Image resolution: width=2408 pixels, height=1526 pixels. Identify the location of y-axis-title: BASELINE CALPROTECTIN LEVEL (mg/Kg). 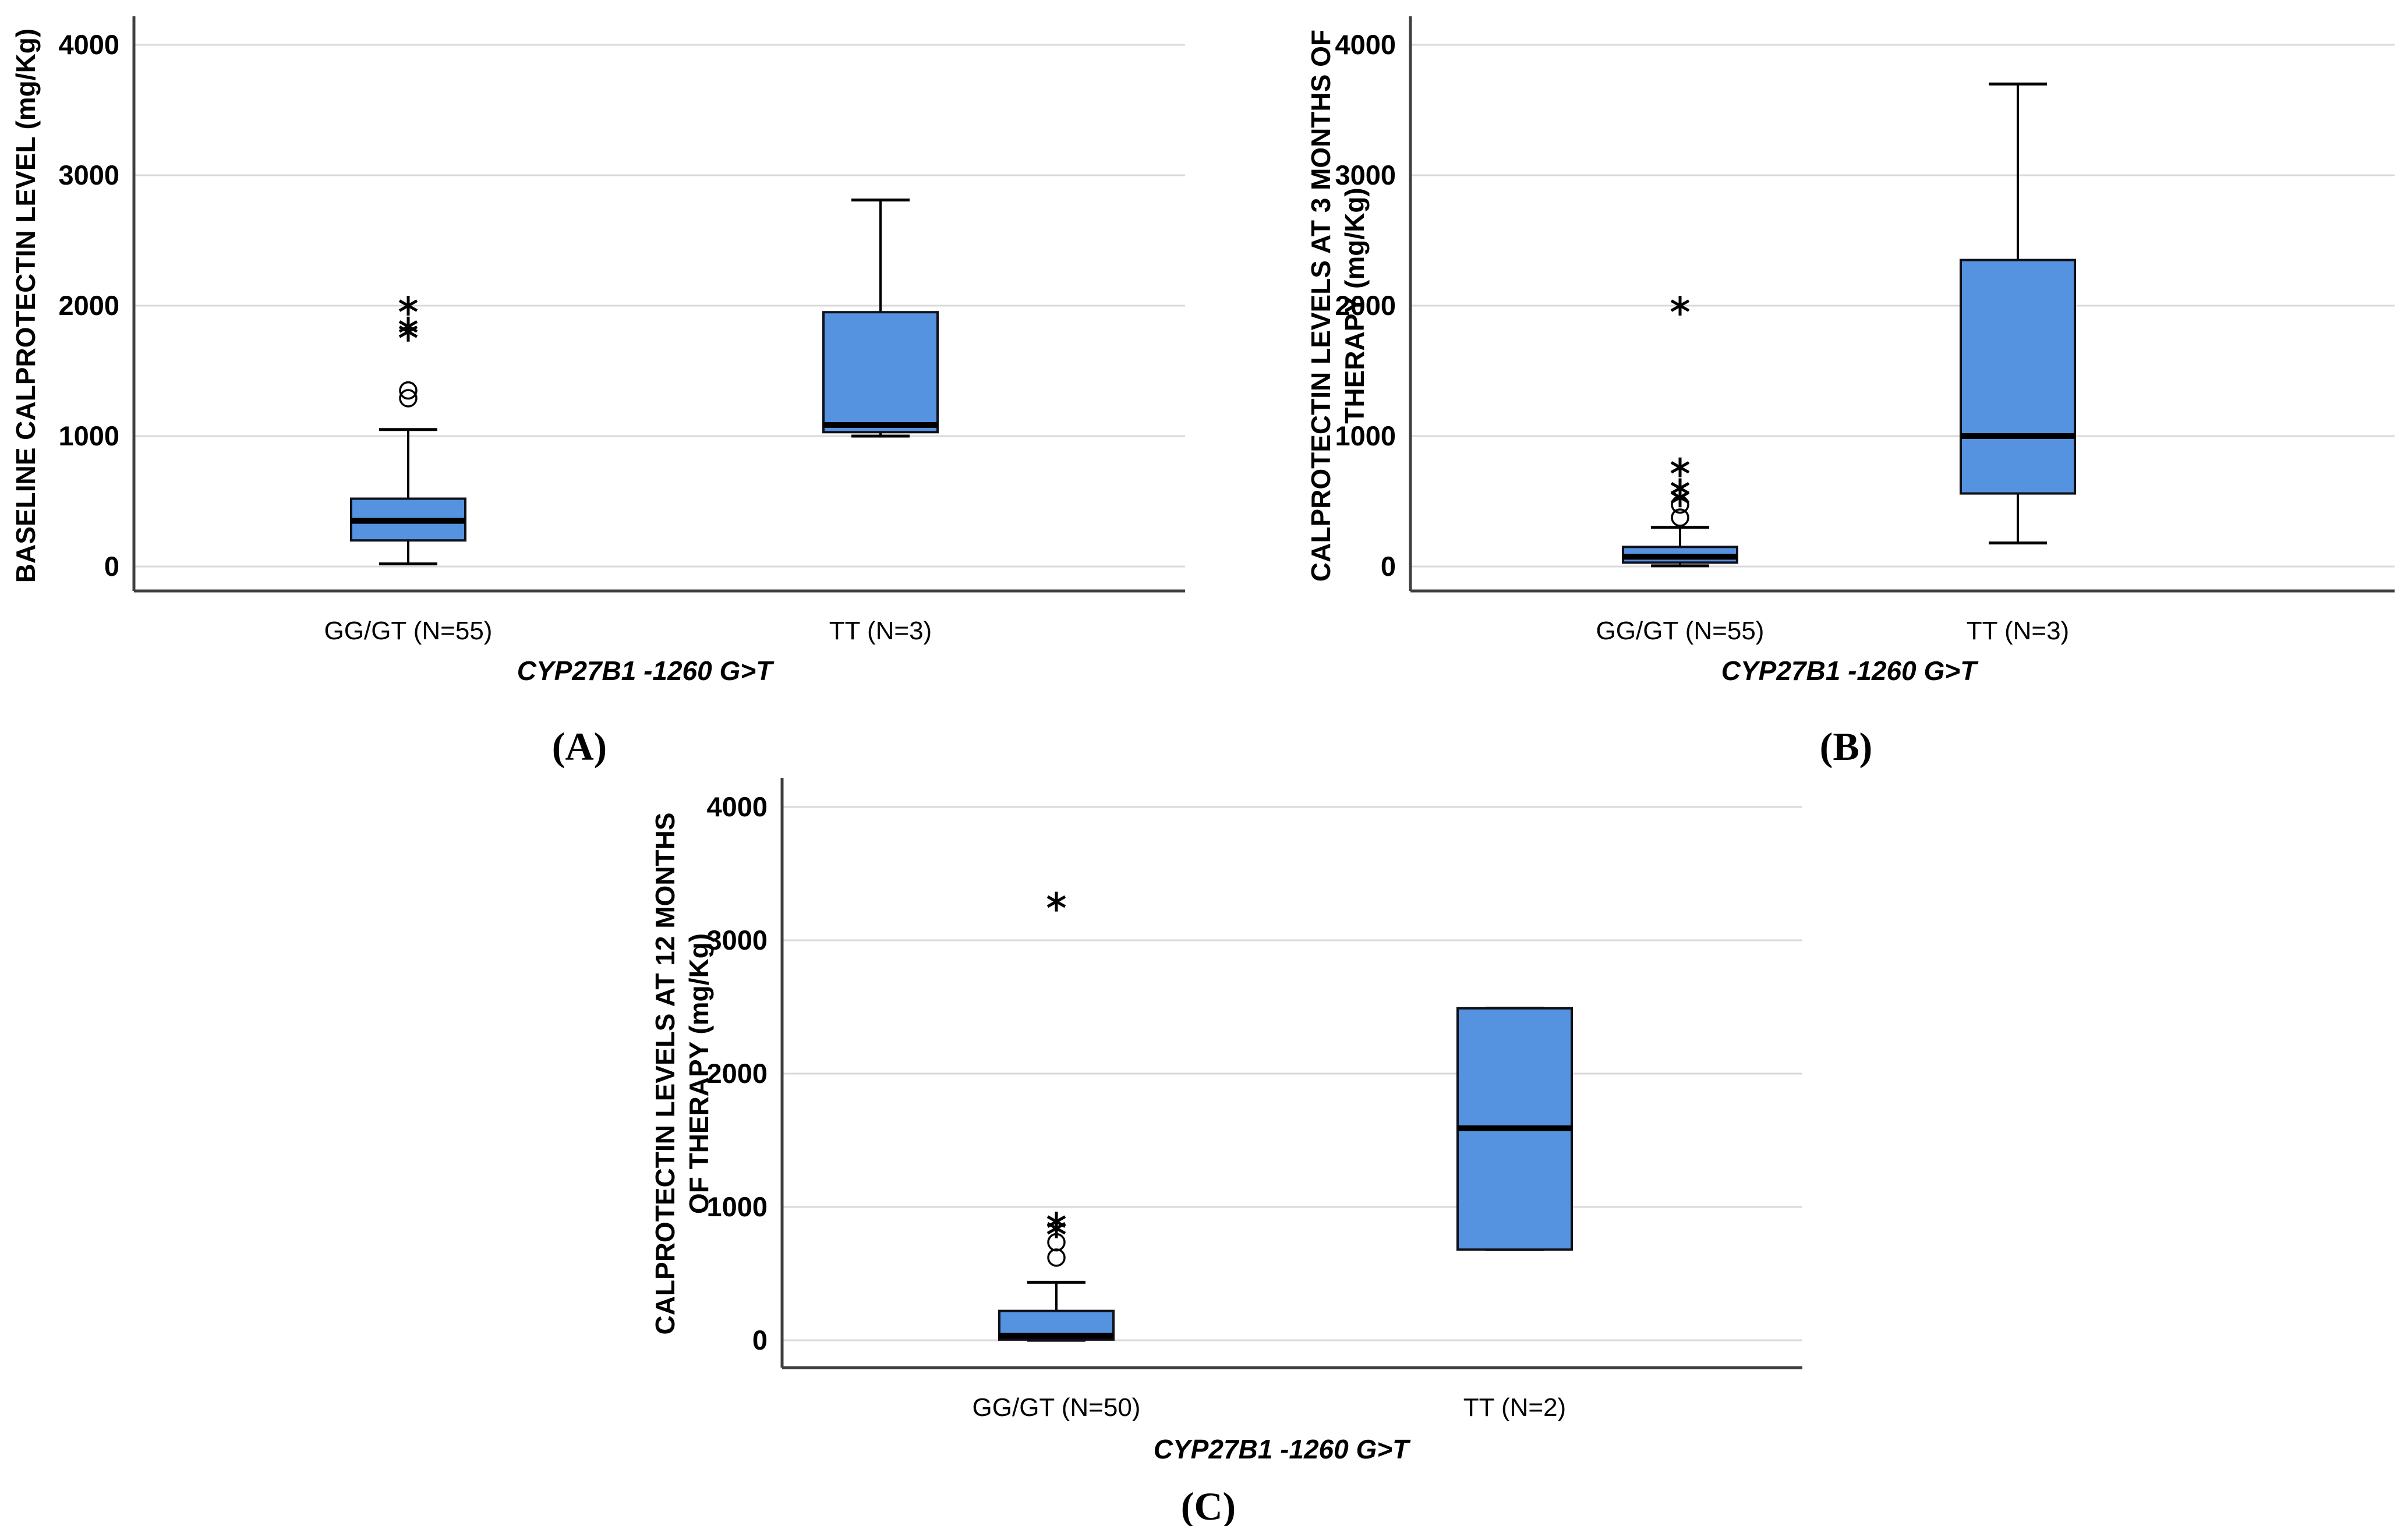
(25, 306).